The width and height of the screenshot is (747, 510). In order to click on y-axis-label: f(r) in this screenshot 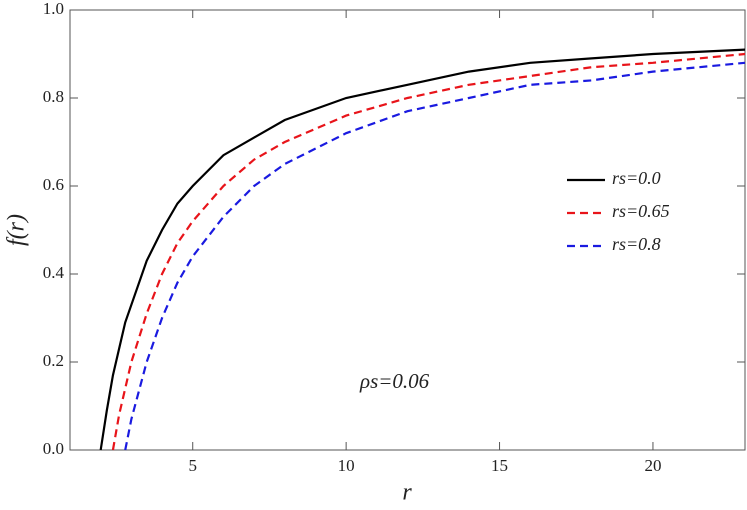, I will do `click(17, 230)`.